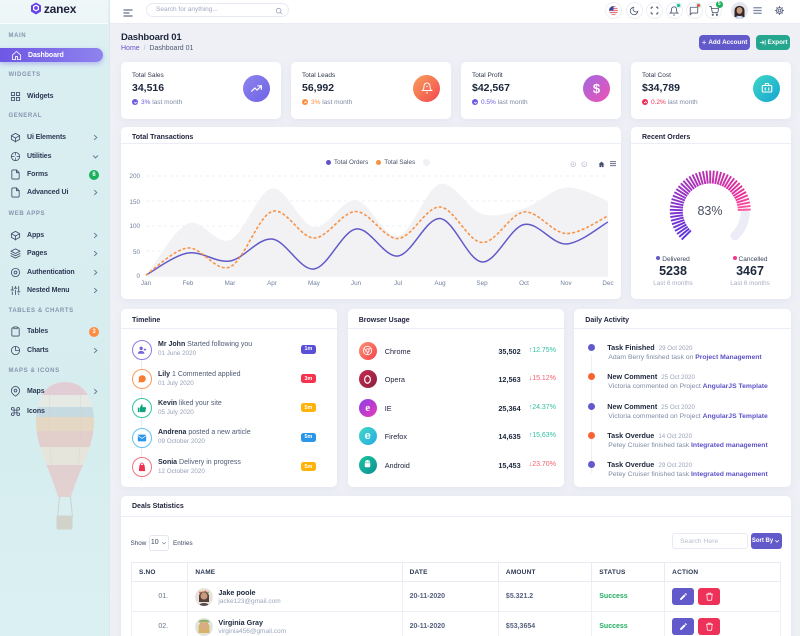 Image resolution: width=800 pixels, height=636 pixels. I want to click on svg-text: Jun, so click(356, 283).